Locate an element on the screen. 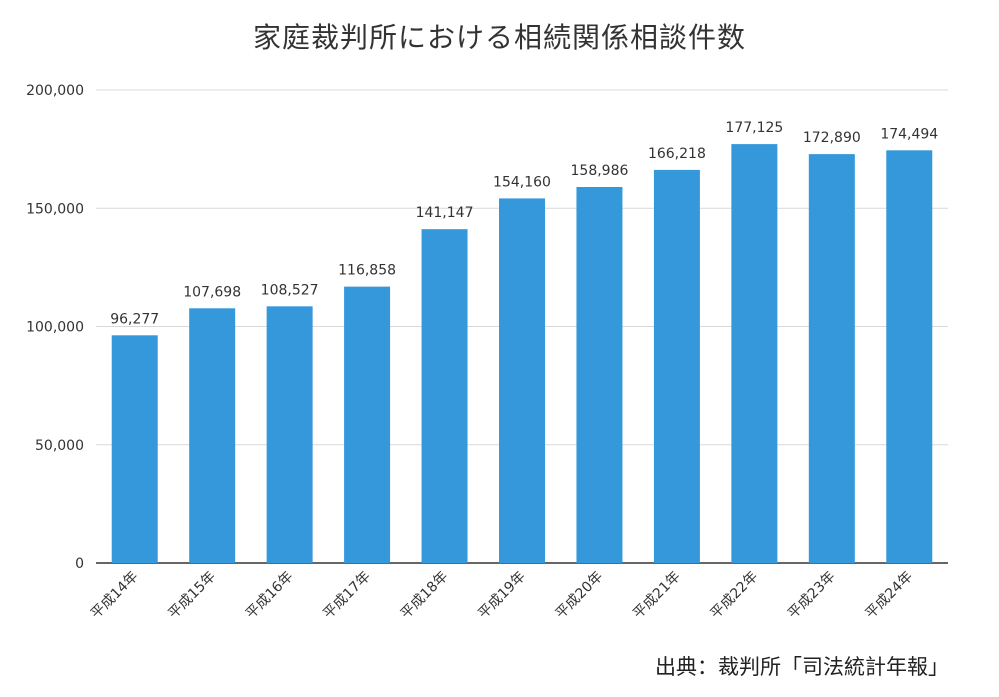 This screenshot has height=697, width=999. y-tick-label: 100,000 is located at coordinates (55, 328).